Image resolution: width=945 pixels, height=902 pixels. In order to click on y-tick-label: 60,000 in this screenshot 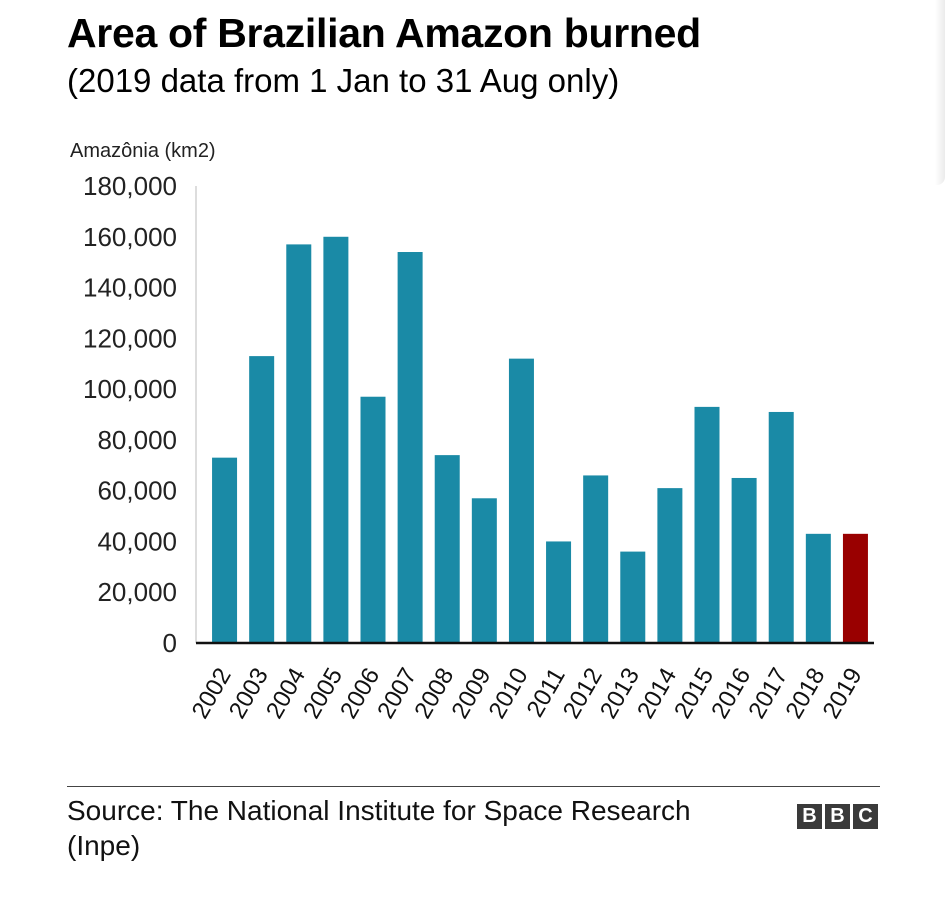, I will do `click(137, 491)`.